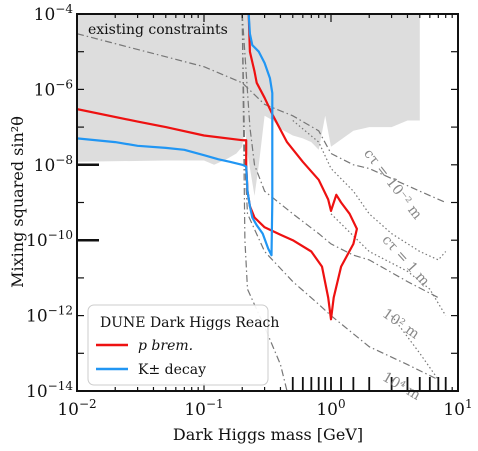  I want to click on legend-box, so click(178, 345).